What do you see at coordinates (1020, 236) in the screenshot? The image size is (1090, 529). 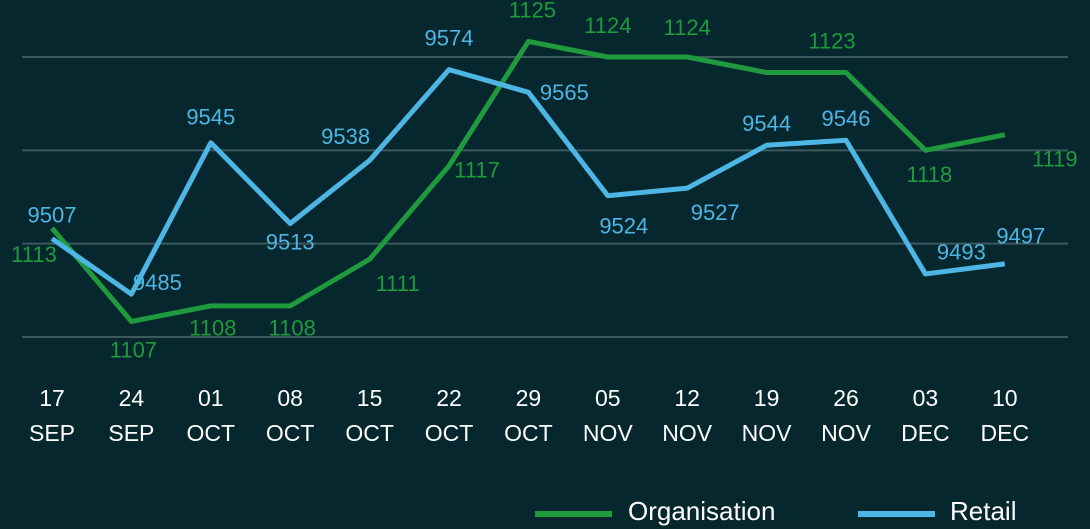 I see `value-label: 9497` at bounding box center [1020, 236].